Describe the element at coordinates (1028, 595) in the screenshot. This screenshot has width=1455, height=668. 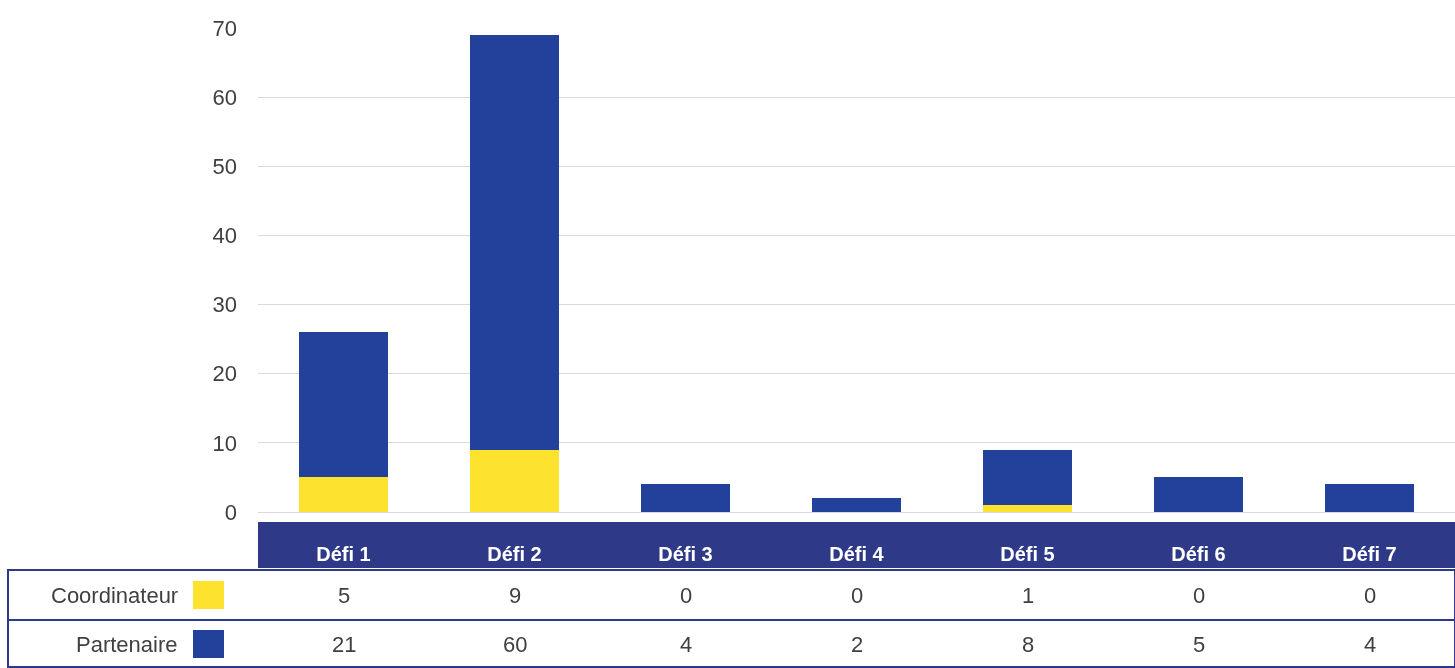
I see `data-label: 1` at that location.